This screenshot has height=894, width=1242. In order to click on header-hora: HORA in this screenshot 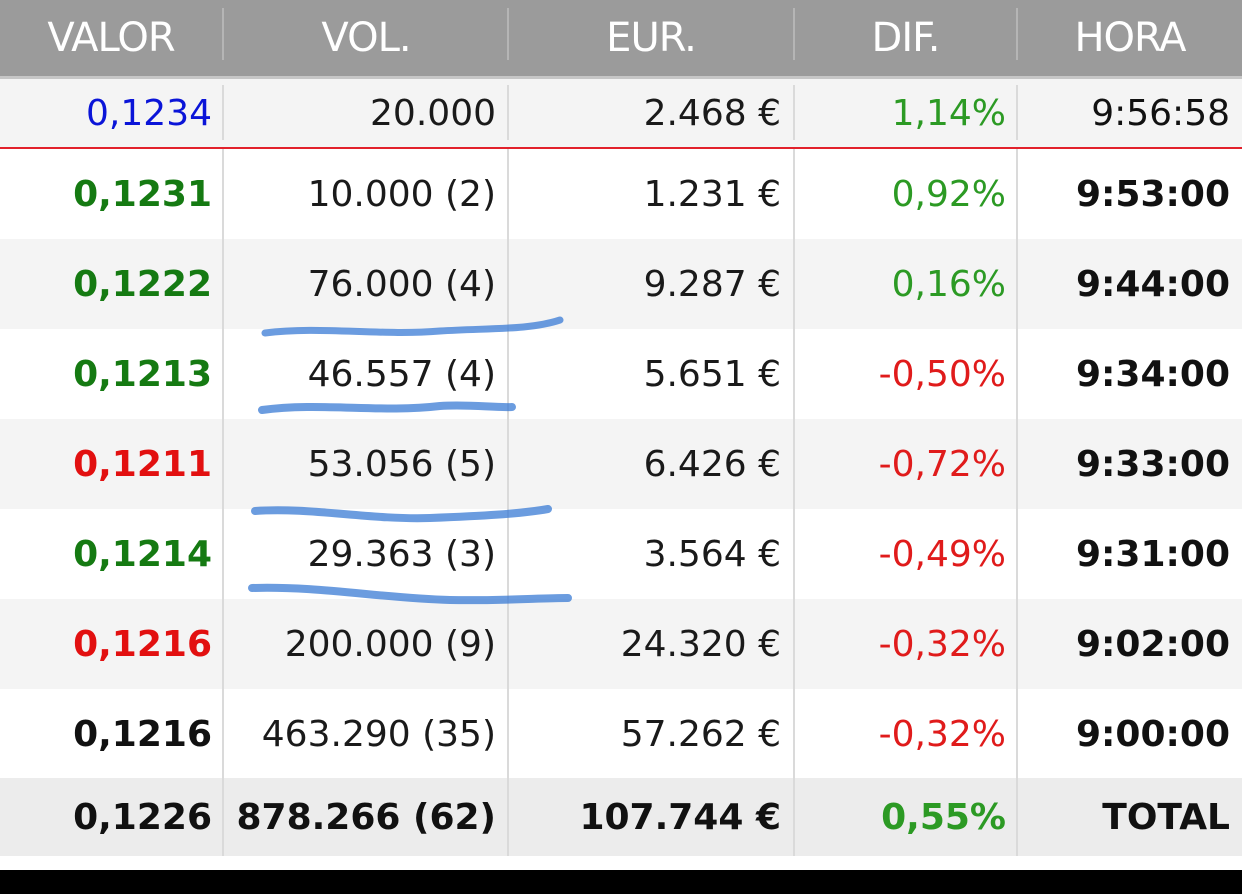, I will do `click(1130, 38)`.